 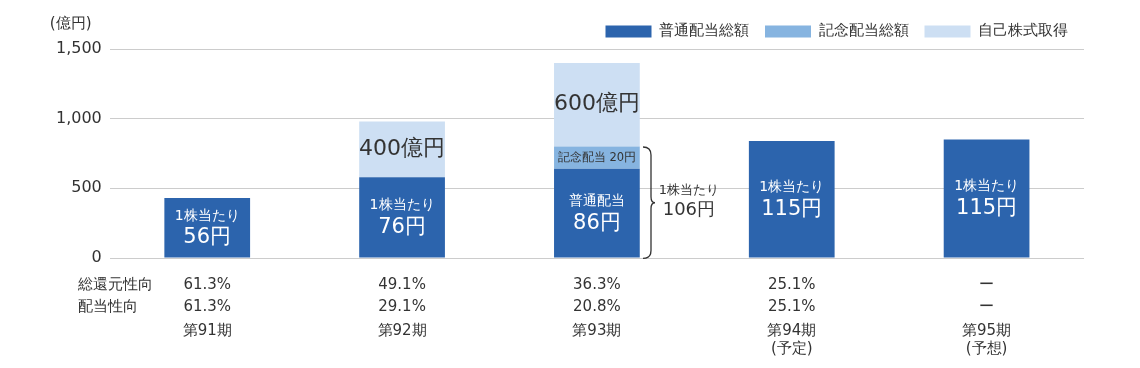 I want to click on annotation: 1株当たり 56円, so click(x=207, y=227).